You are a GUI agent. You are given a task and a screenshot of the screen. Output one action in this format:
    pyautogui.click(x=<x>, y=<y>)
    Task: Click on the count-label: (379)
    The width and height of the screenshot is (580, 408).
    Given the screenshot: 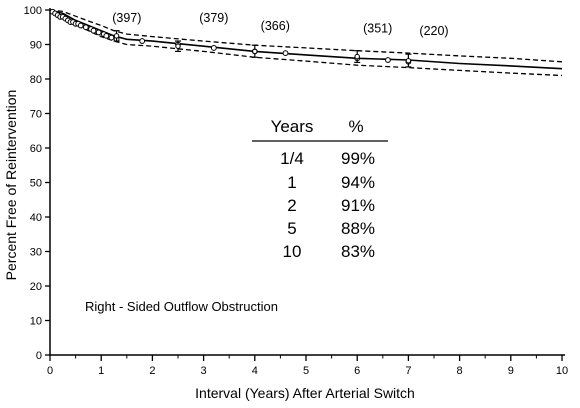 What is the action you would take?
    pyautogui.click(x=213, y=18)
    